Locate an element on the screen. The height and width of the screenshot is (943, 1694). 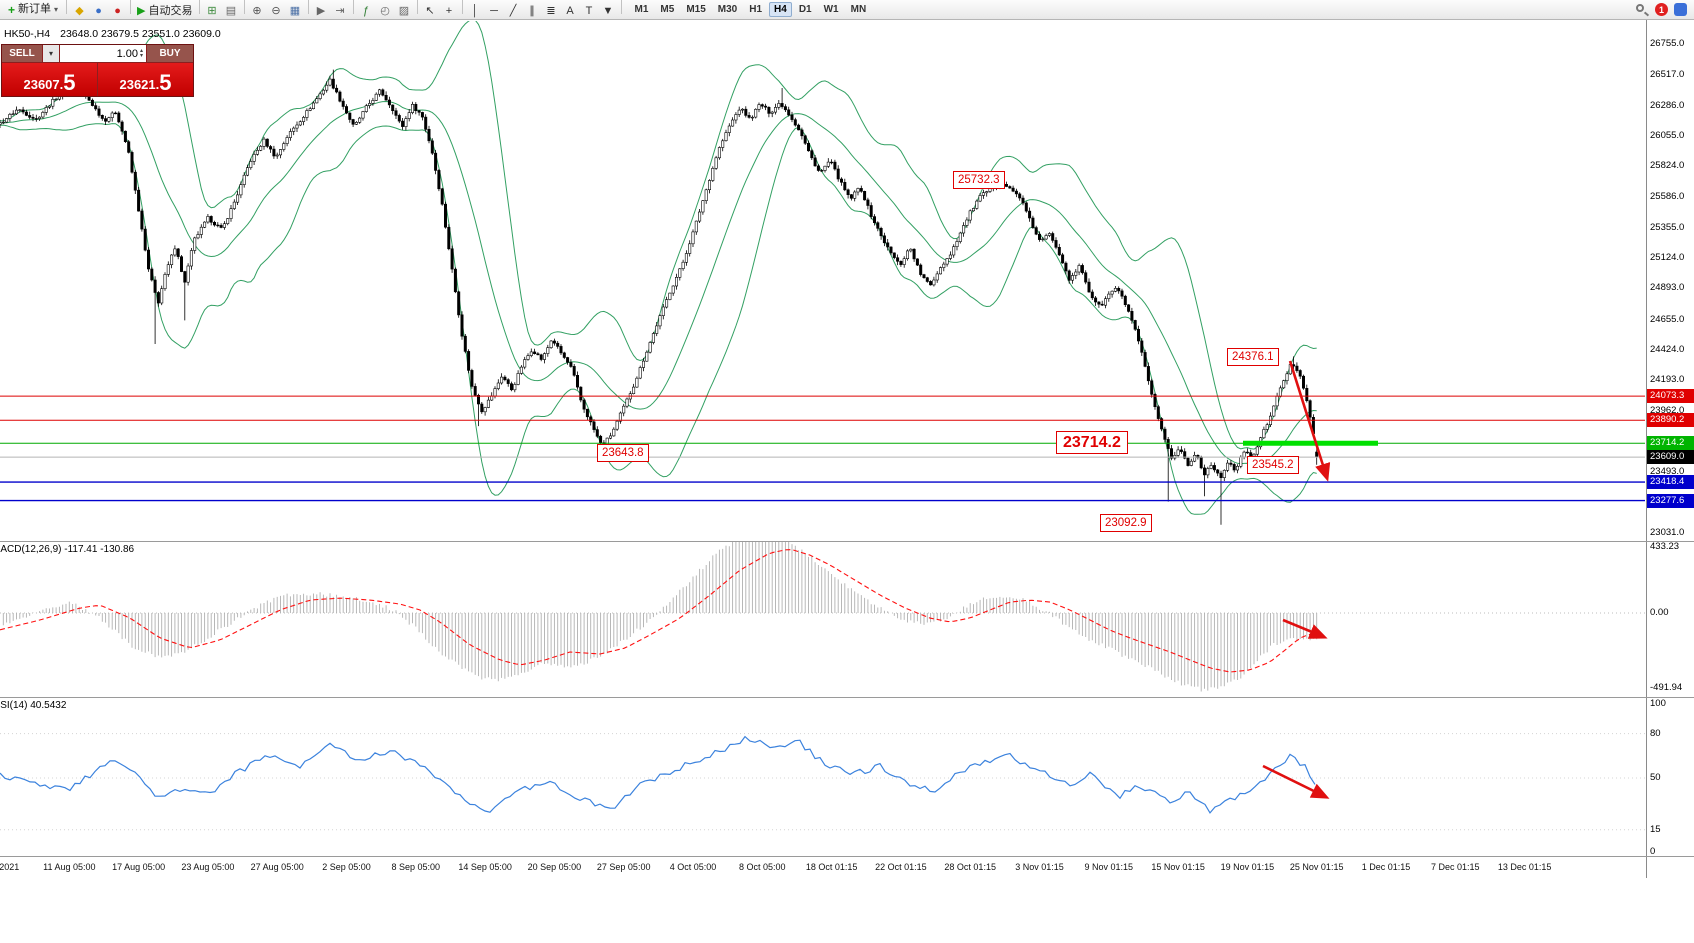
time-label: 13 Dec 01:15 is located at coordinates (1524, 867).